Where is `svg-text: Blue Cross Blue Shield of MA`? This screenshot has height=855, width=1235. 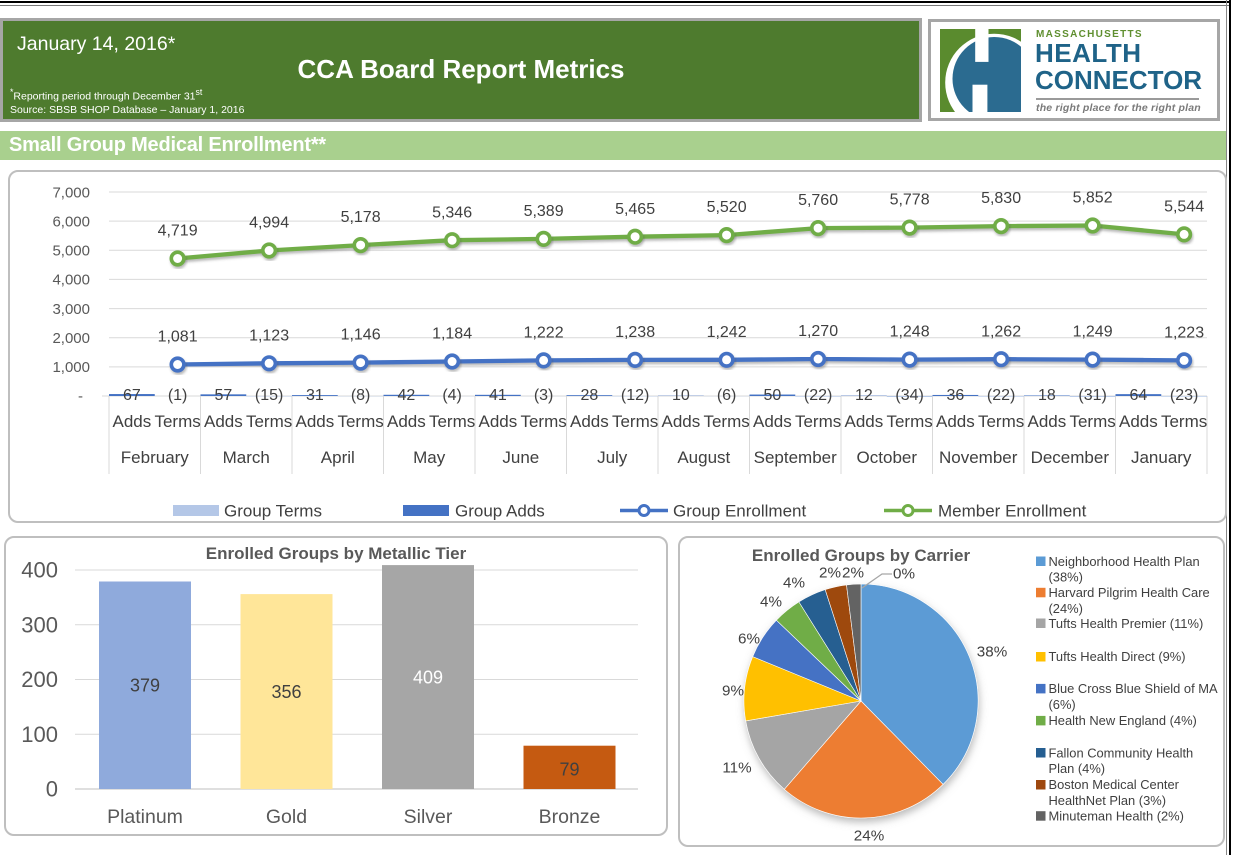
svg-text: Blue Cross Blue Shield of MA is located at coordinates (1133, 688).